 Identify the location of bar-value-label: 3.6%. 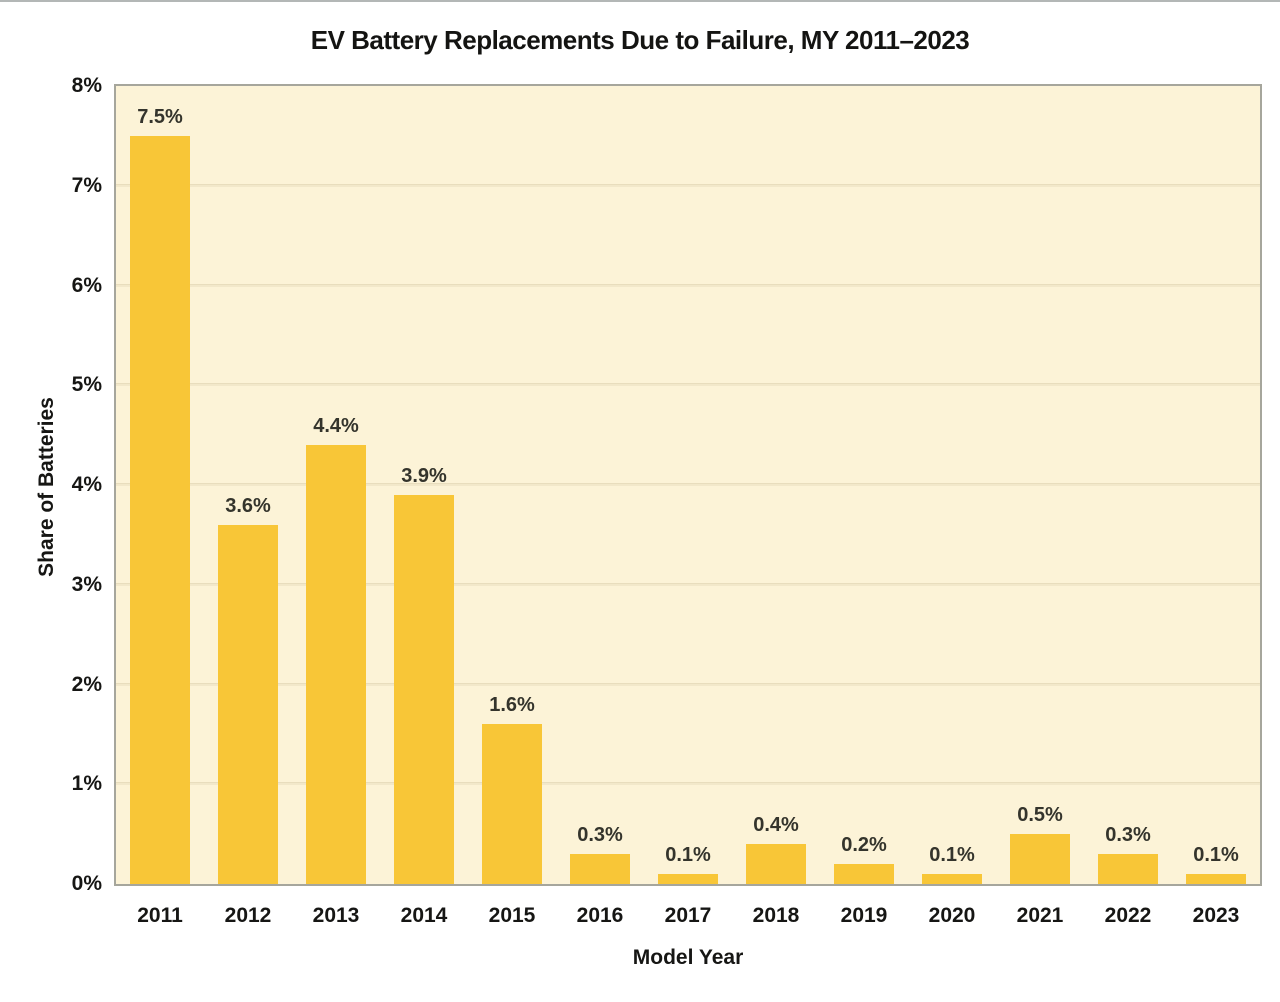
(248, 505).